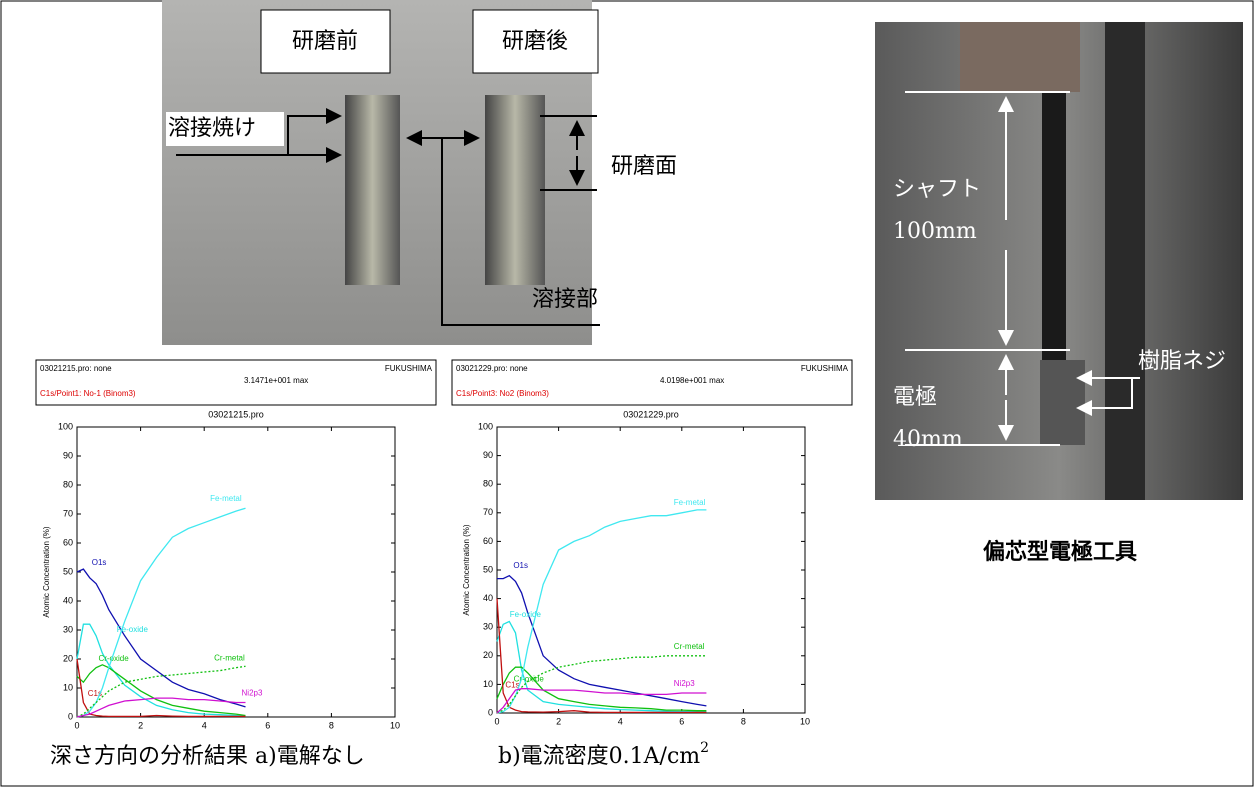  Describe the element at coordinates (704, 748) in the screenshot. I see `caption-b-sup: 2` at that location.